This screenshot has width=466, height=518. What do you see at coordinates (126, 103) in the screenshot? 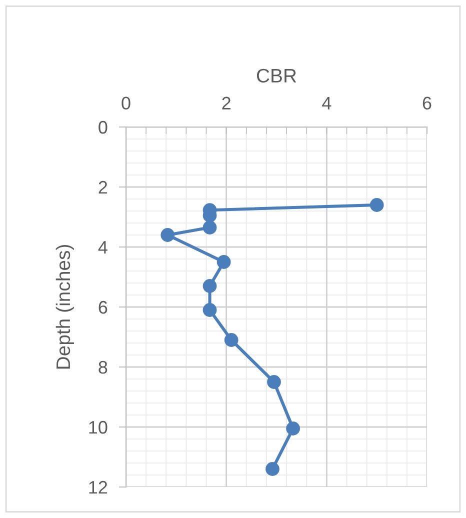
I see `x-tick-label: 0` at bounding box center [126, 103].